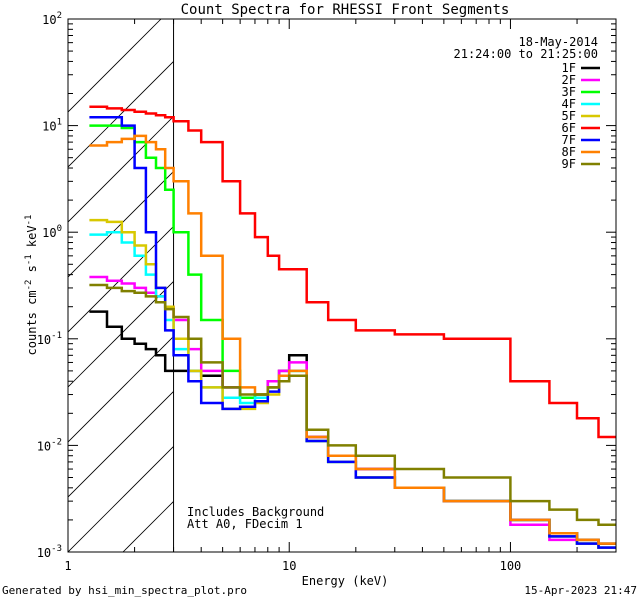 This screenshot has height=600, width=640. What do you see at coordinates (56, 336) in the screenshot?
I see `y-tick-exponent: -1` at bounding box center [56, 336].